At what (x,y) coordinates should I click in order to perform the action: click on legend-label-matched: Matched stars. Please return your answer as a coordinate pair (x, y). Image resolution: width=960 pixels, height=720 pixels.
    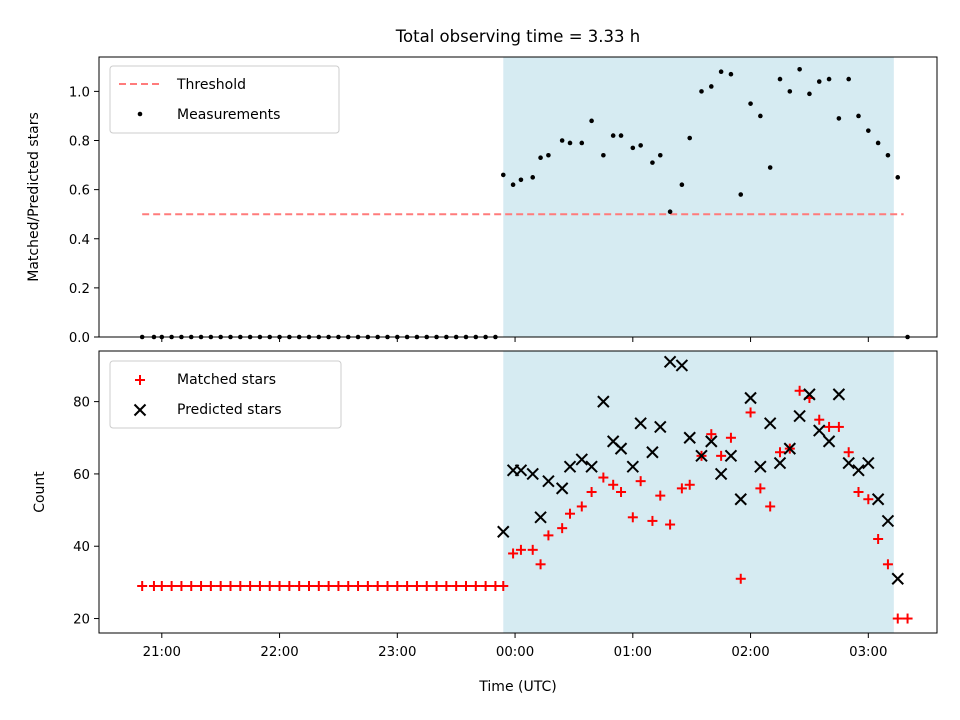
    Looking at the image, I should click on (226, 380).